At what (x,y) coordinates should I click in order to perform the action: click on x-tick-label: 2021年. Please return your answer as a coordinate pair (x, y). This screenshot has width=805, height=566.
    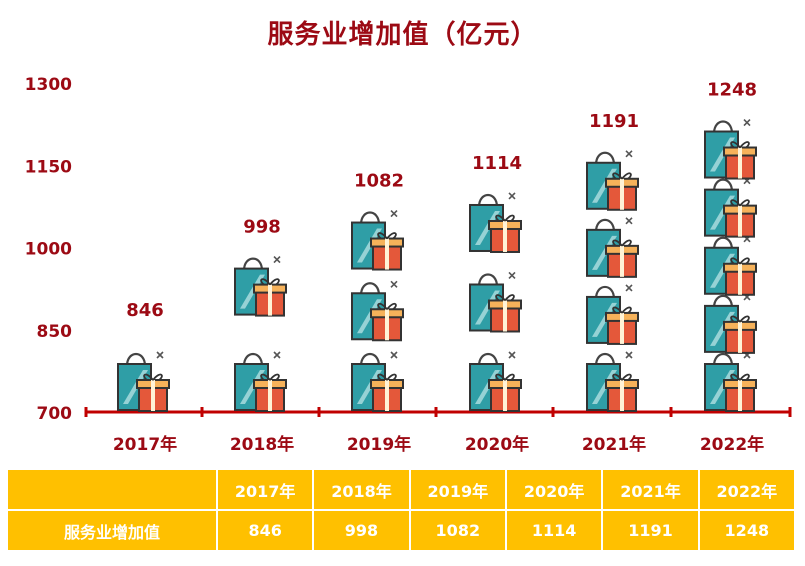
    Looking at the image, I should click on (614, 444).